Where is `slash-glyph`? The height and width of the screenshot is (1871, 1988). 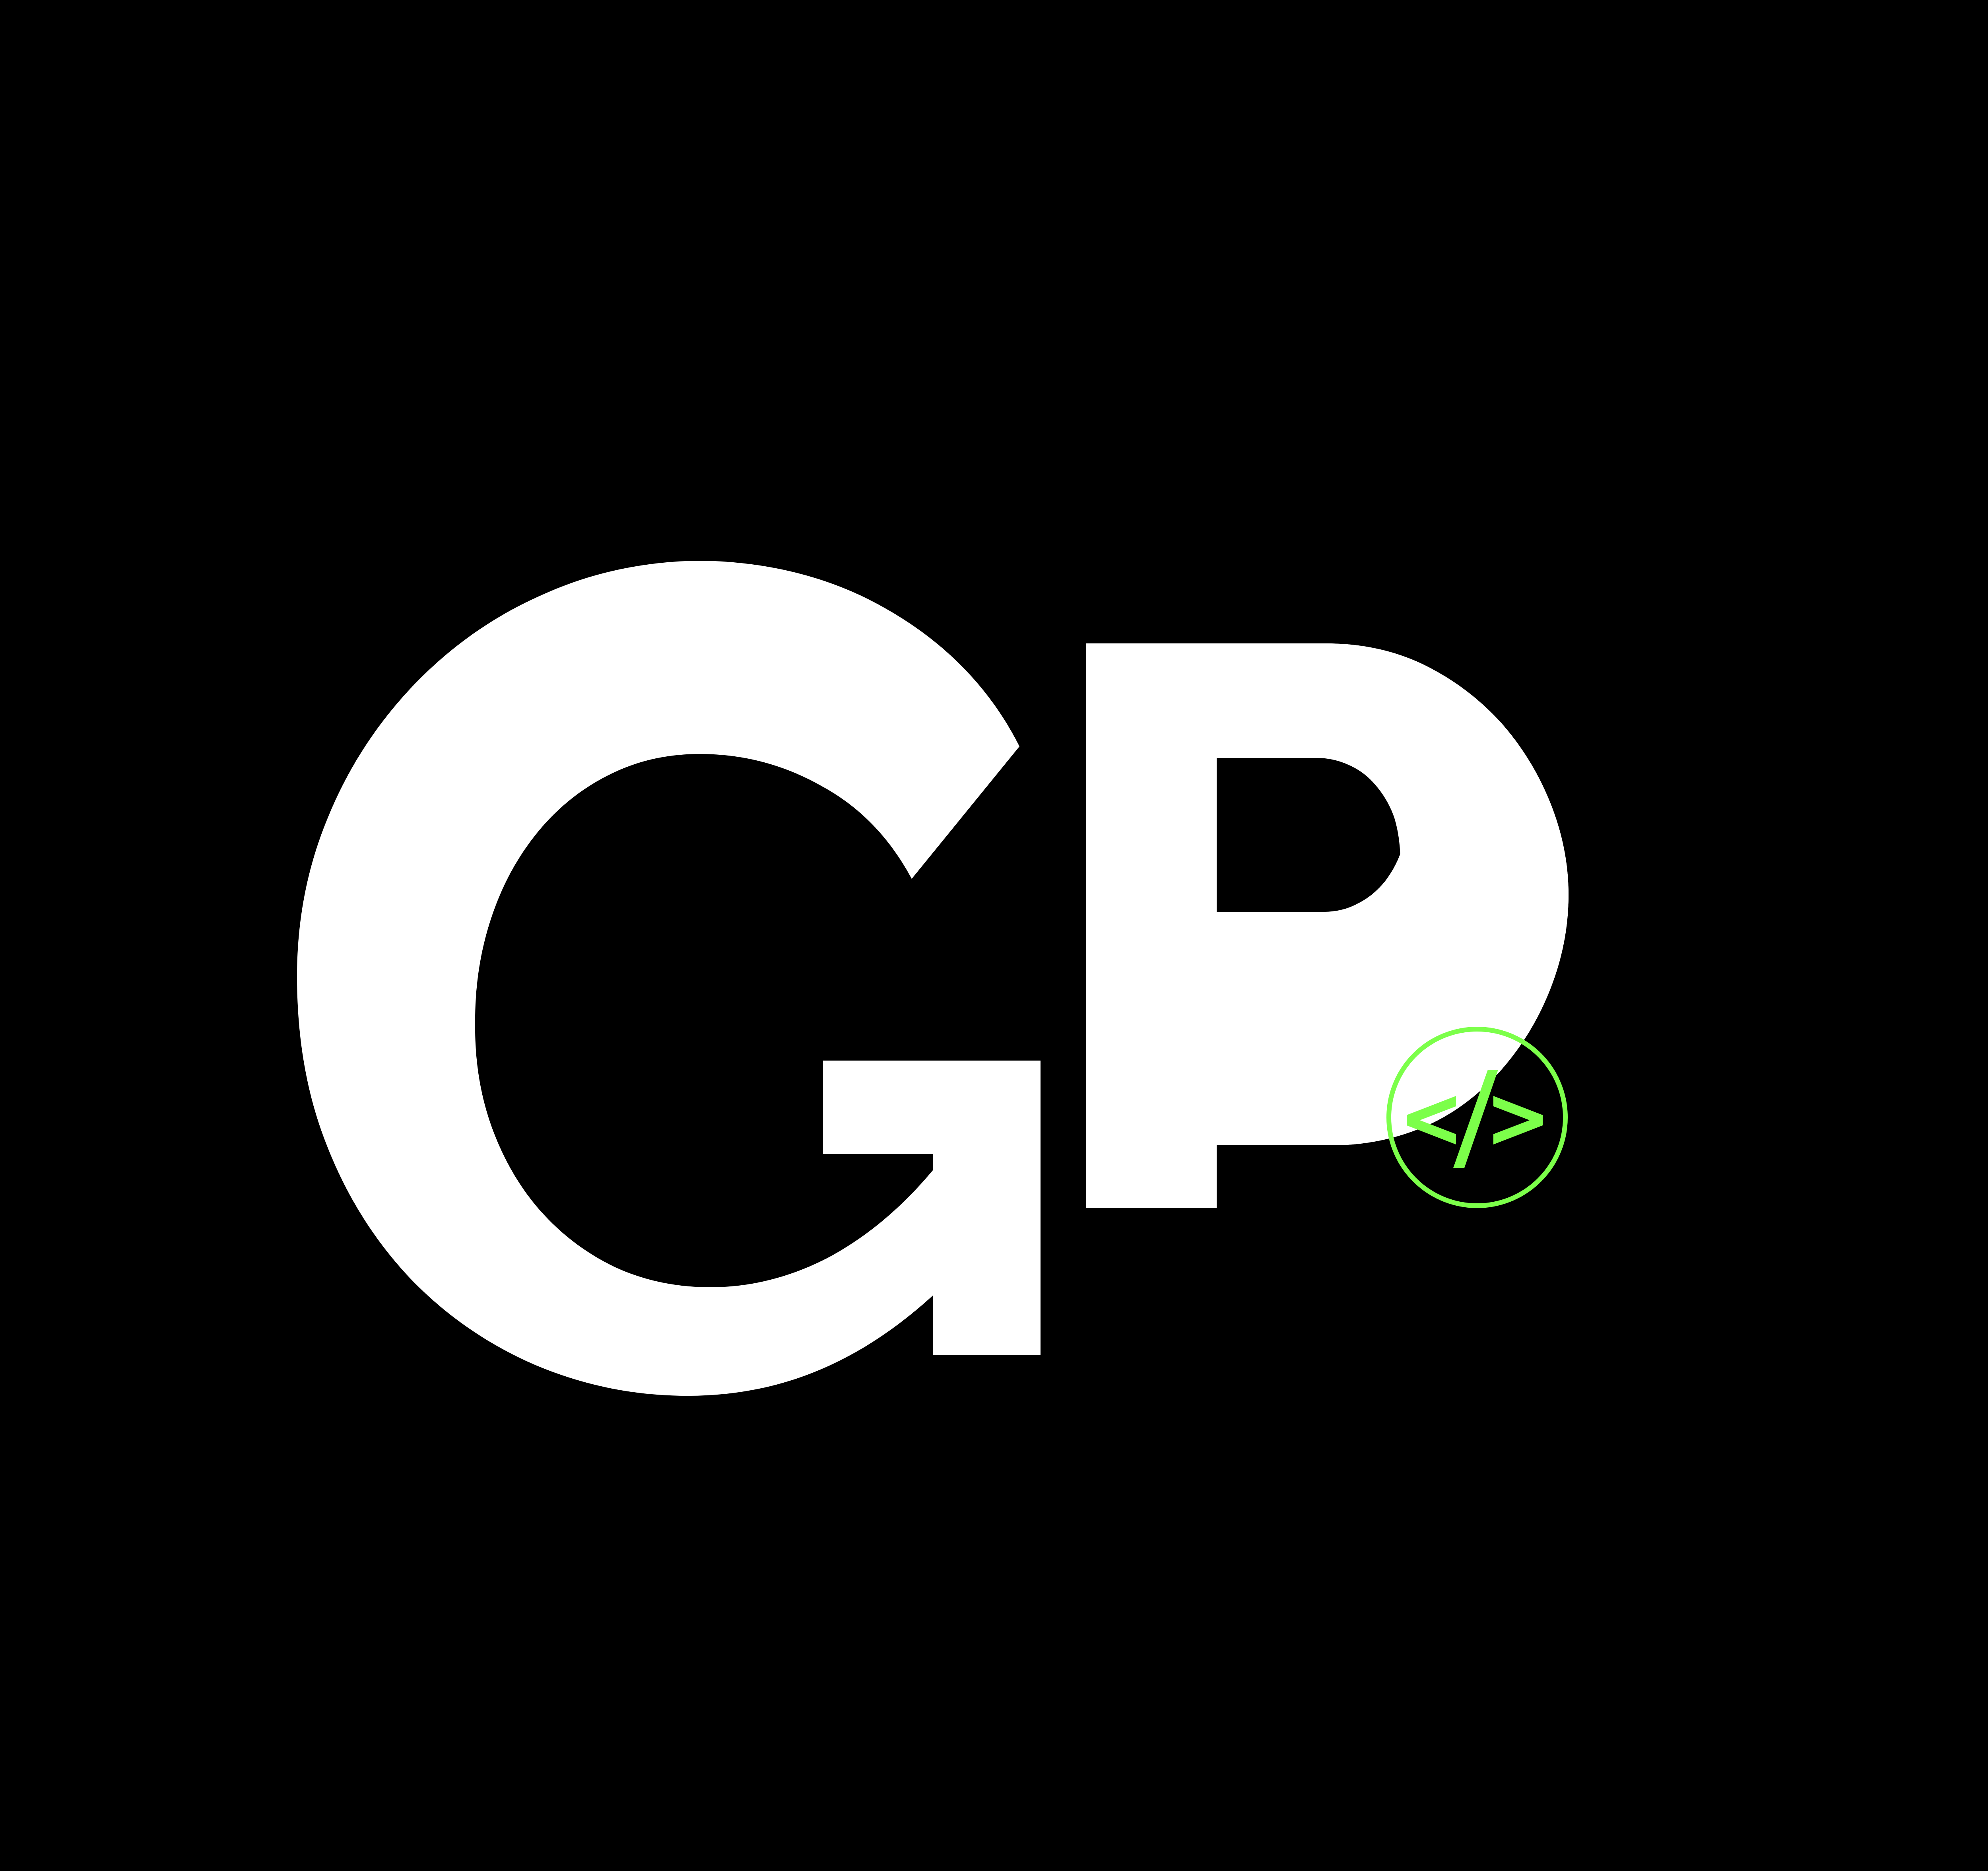 slash-glyph is located at coordinates (1475, 1119).